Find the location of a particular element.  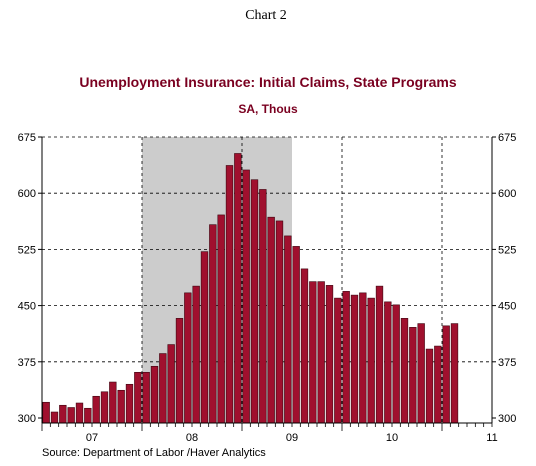

y-tick-label-right: 675 is located at coordinates (507, 138).